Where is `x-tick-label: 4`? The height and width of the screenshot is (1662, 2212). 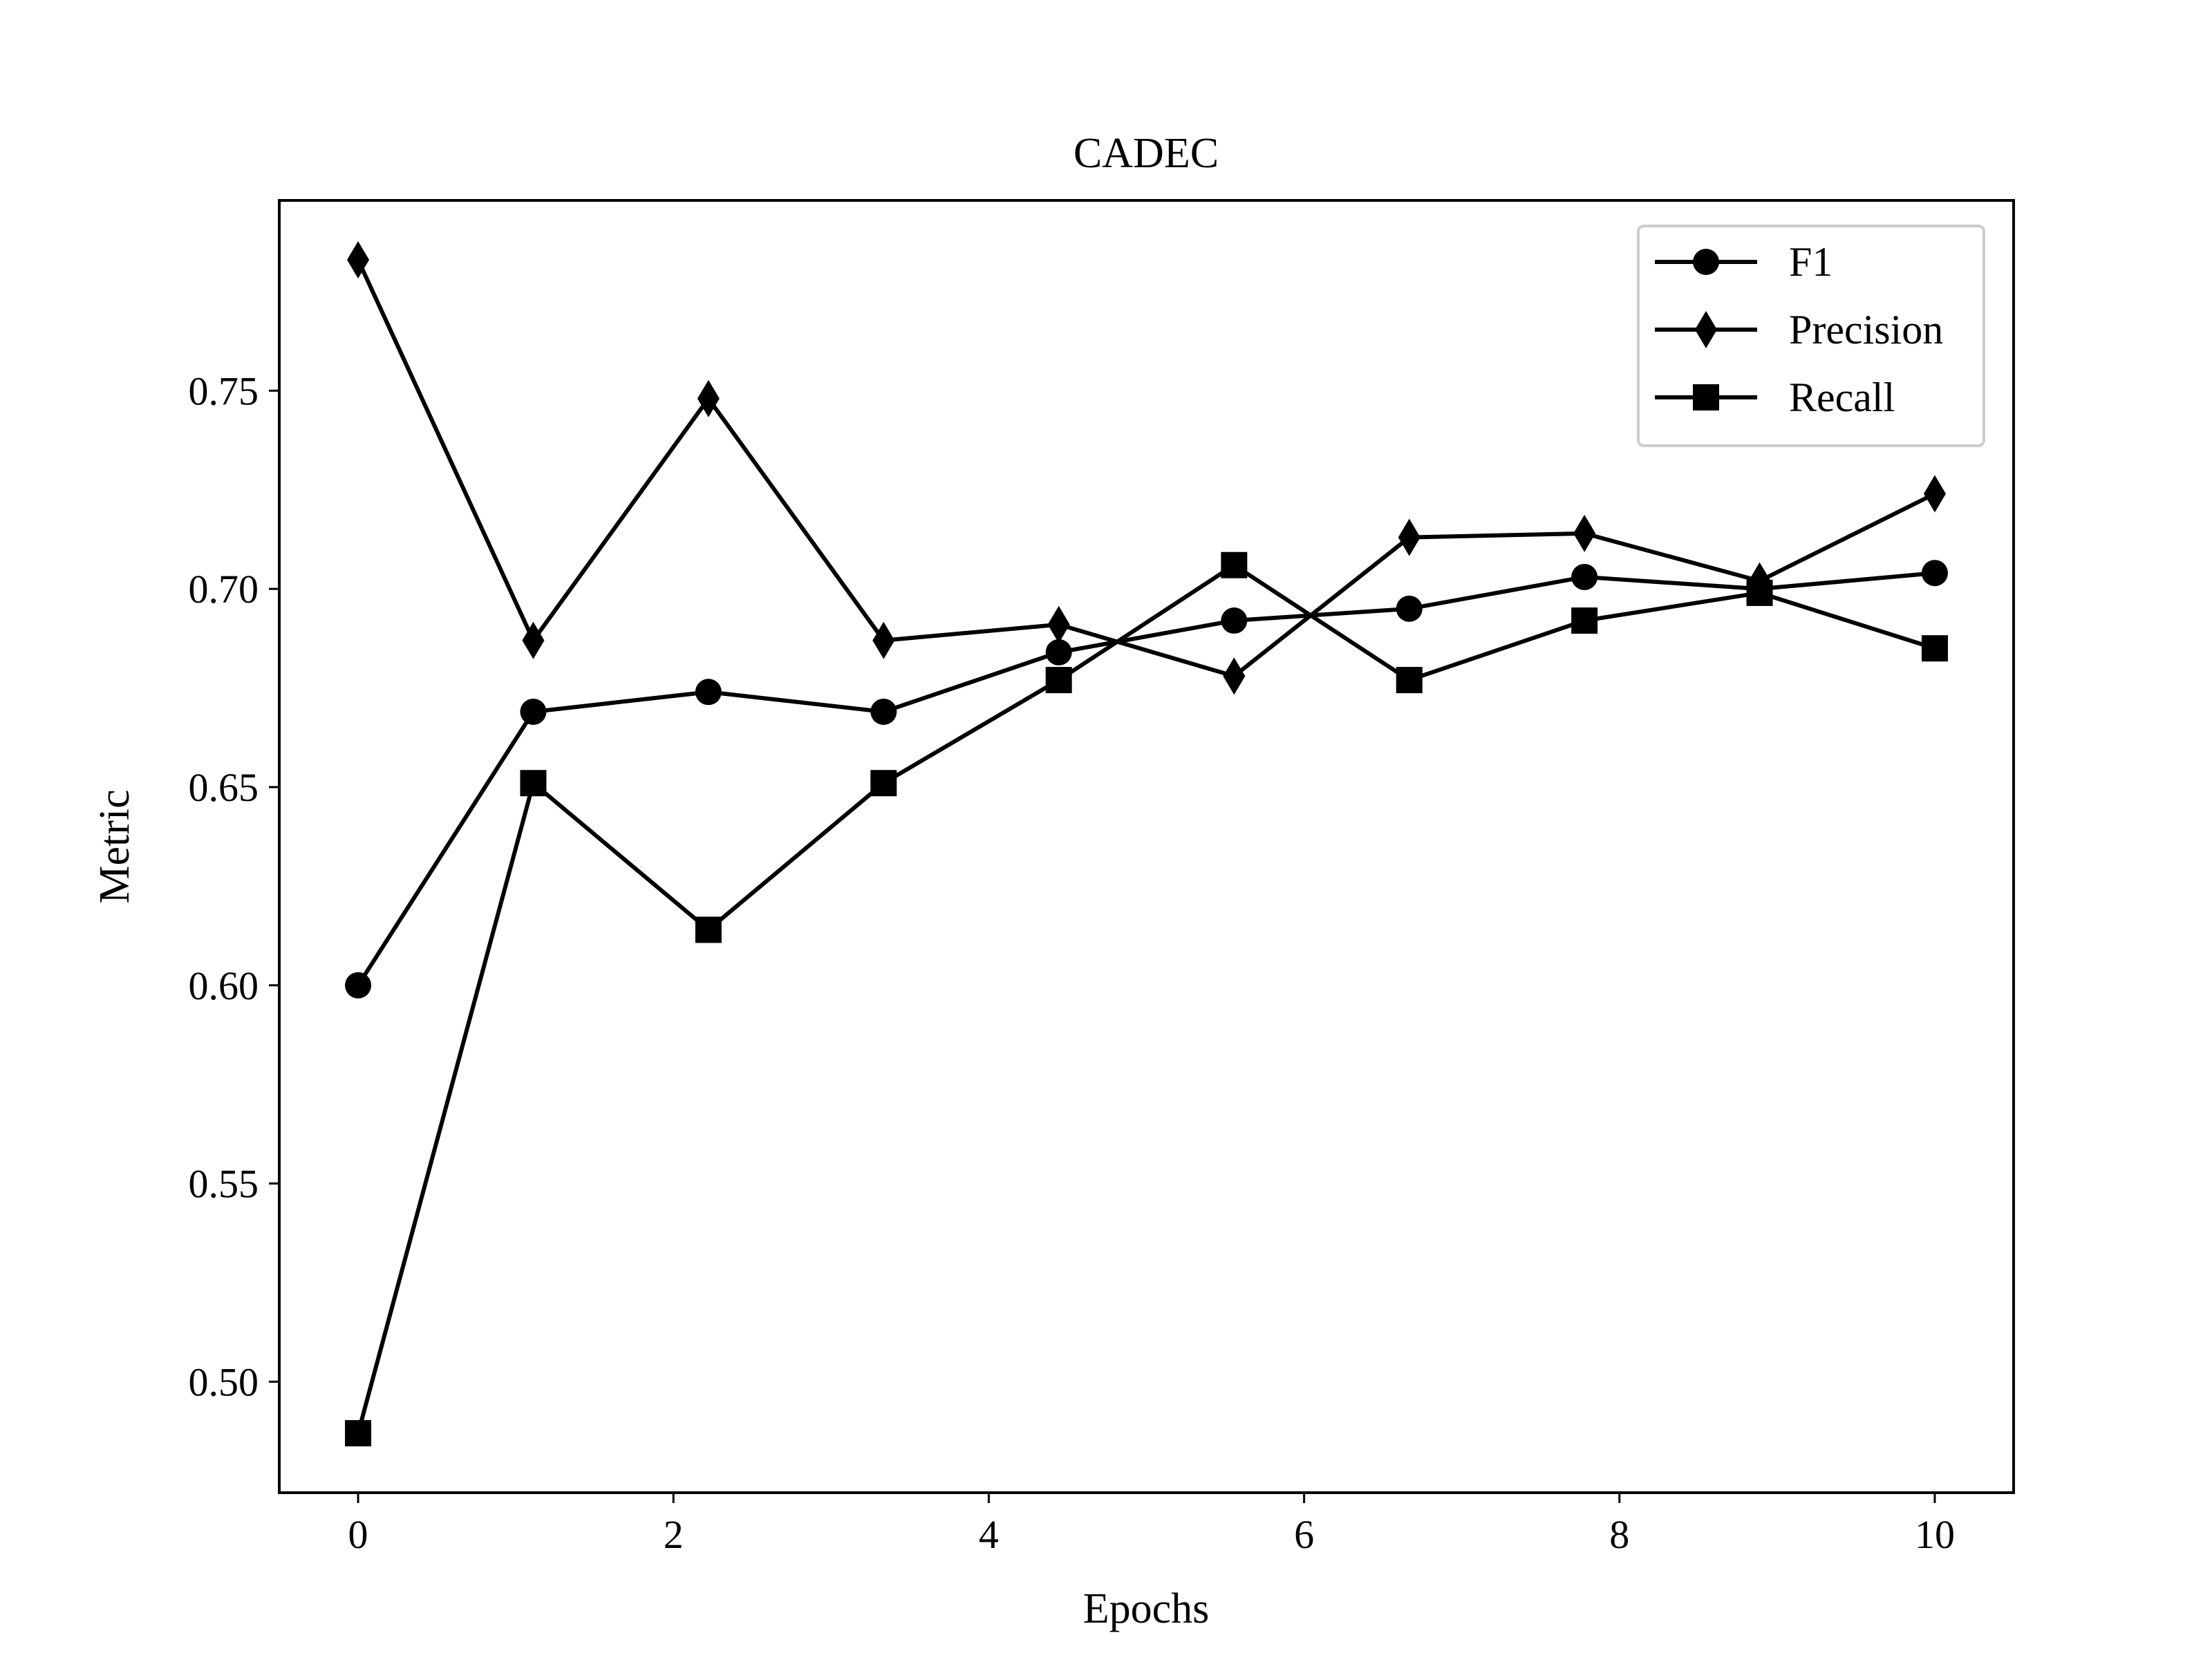
x-tick-label: 4 is located at coordinates (989, 1534).